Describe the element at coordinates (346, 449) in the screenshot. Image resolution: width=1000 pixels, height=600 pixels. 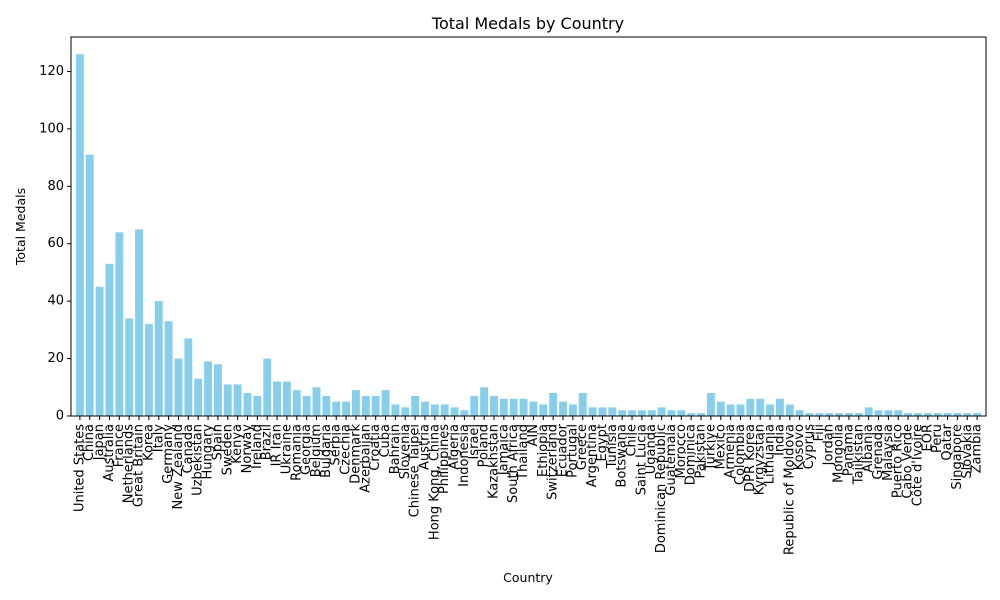
I see `x-tick-label: Czechia` at that location.